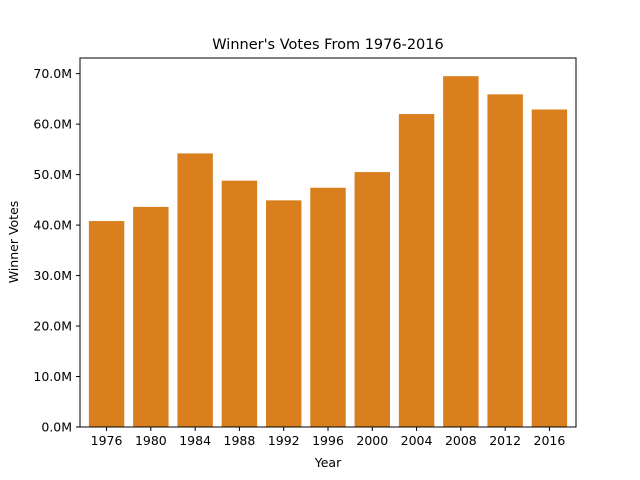  I want to click on x-tick-label: 2004, so click(417, 440).